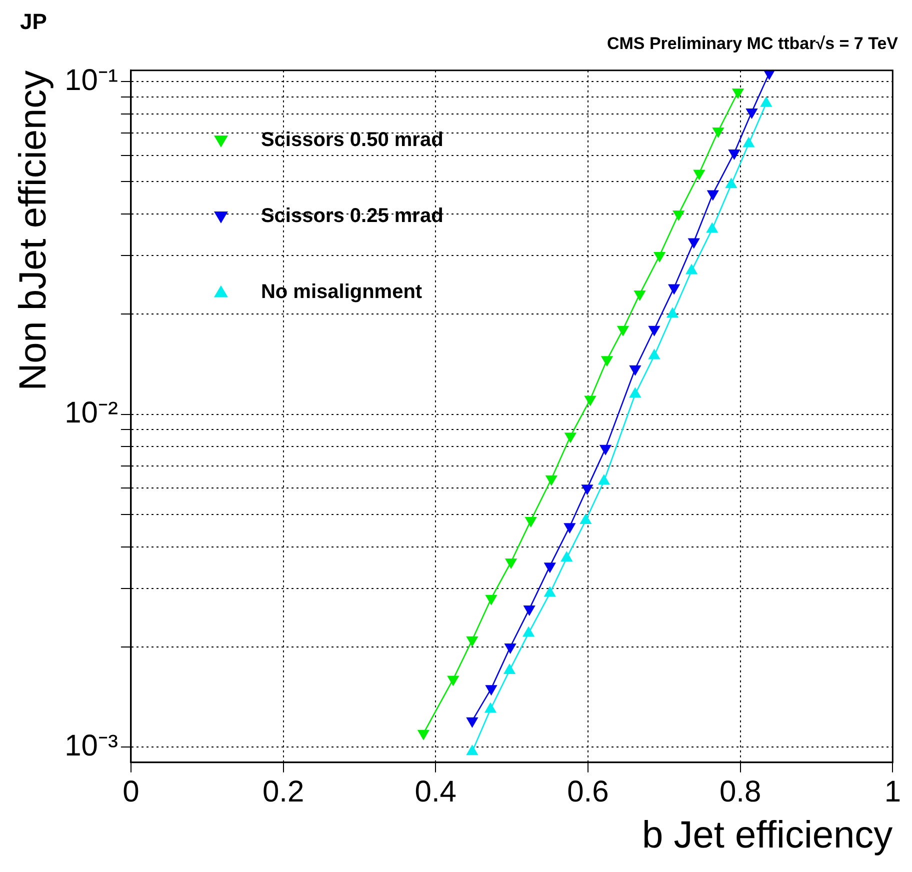  Describe the element at coordinates (892, 792) in the screenshot. I see `x-tick-label: 1` at that location.